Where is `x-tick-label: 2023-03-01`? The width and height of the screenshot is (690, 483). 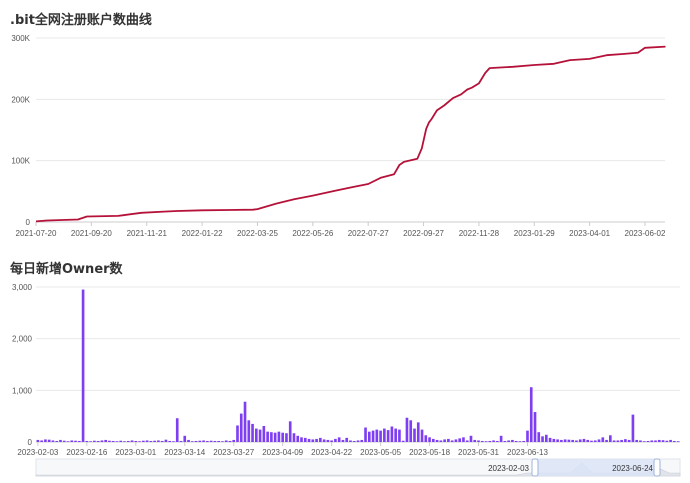
x-tick-label: 2023-03-01 is located at coordinates (135, 452).